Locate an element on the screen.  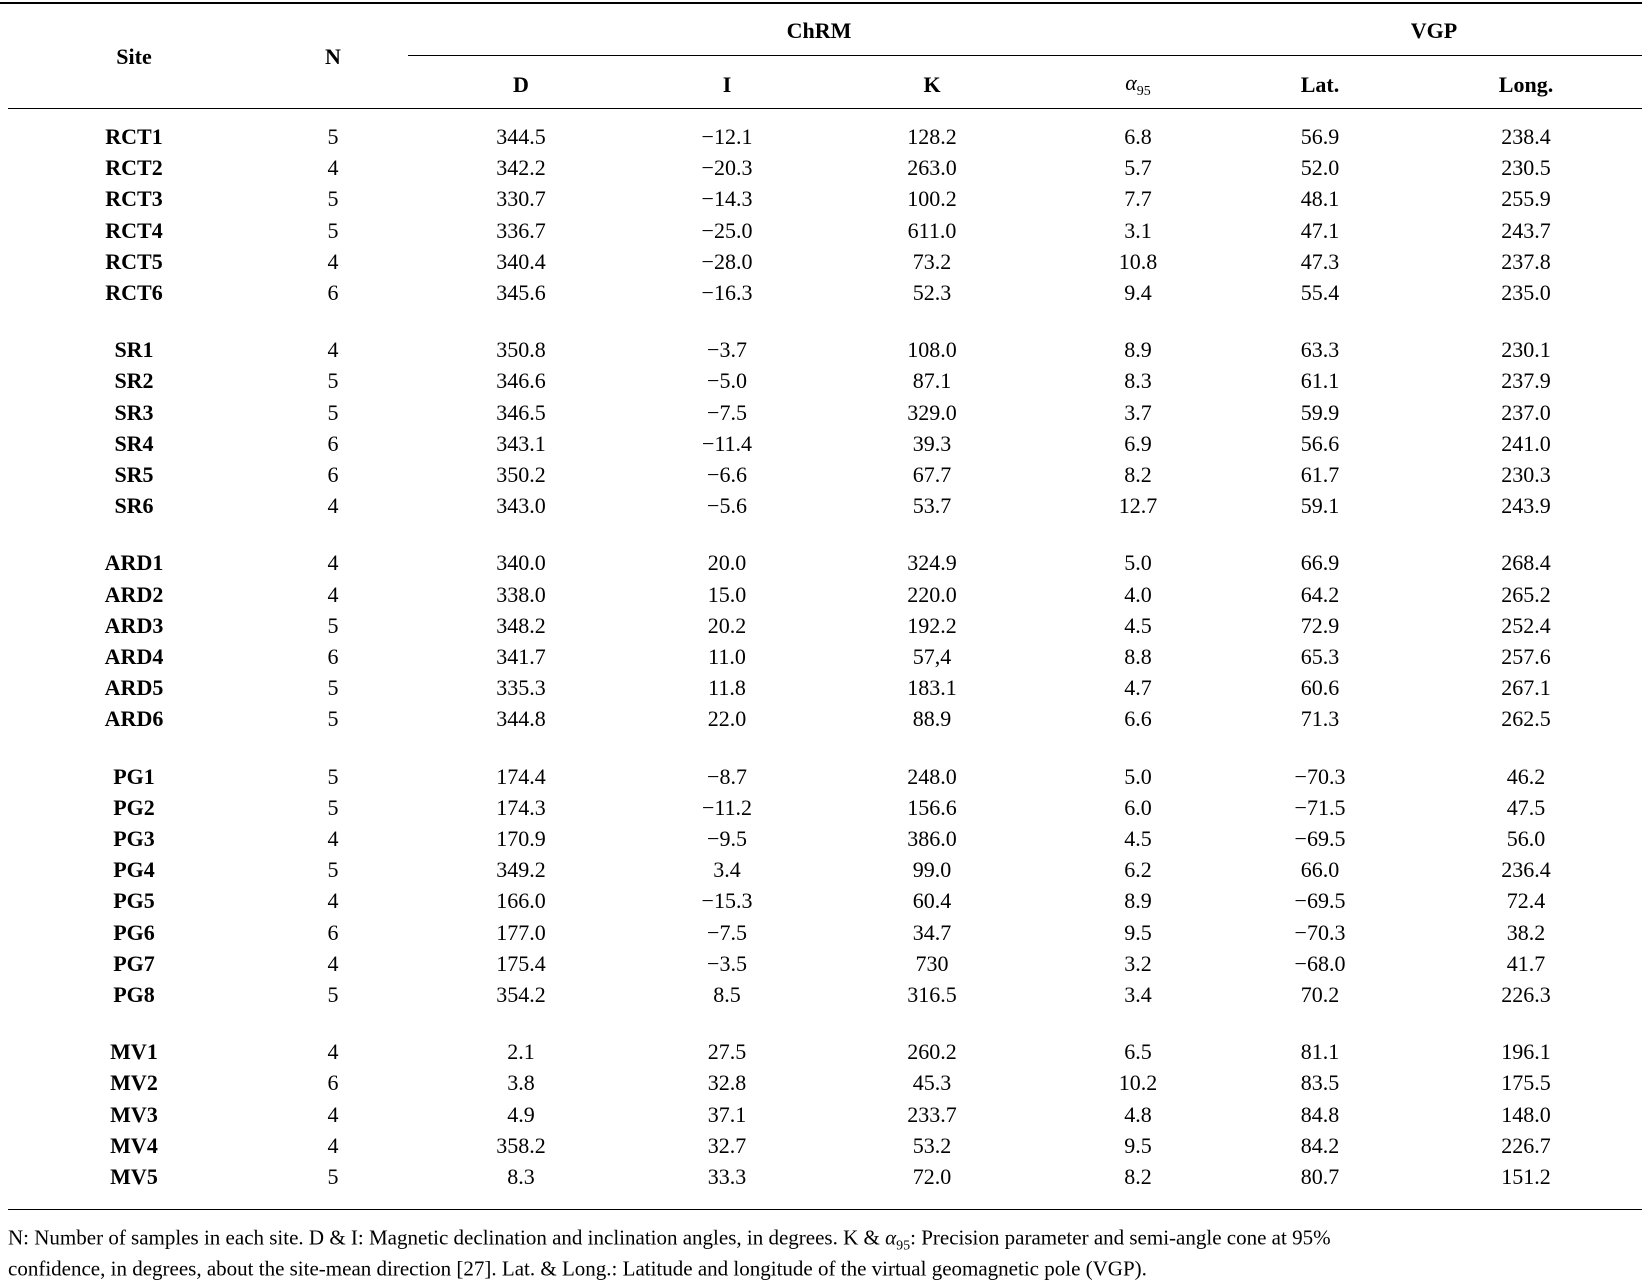
cell-long: 236.4 is located at coordinates (1526, 870).